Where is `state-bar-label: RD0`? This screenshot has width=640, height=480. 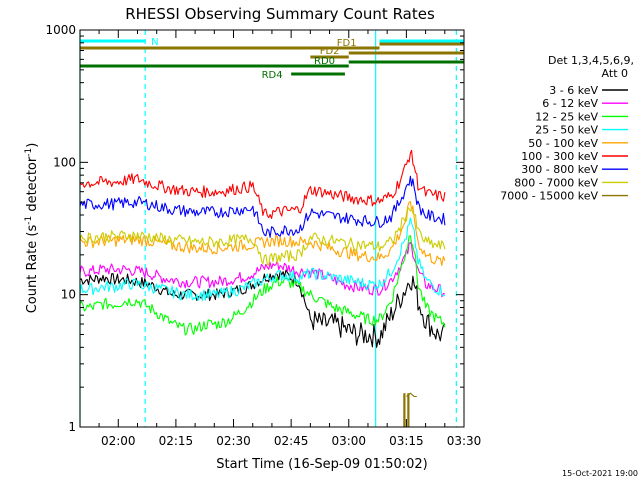
state-bar-label: RD0 is located at coordinates (324, 61).